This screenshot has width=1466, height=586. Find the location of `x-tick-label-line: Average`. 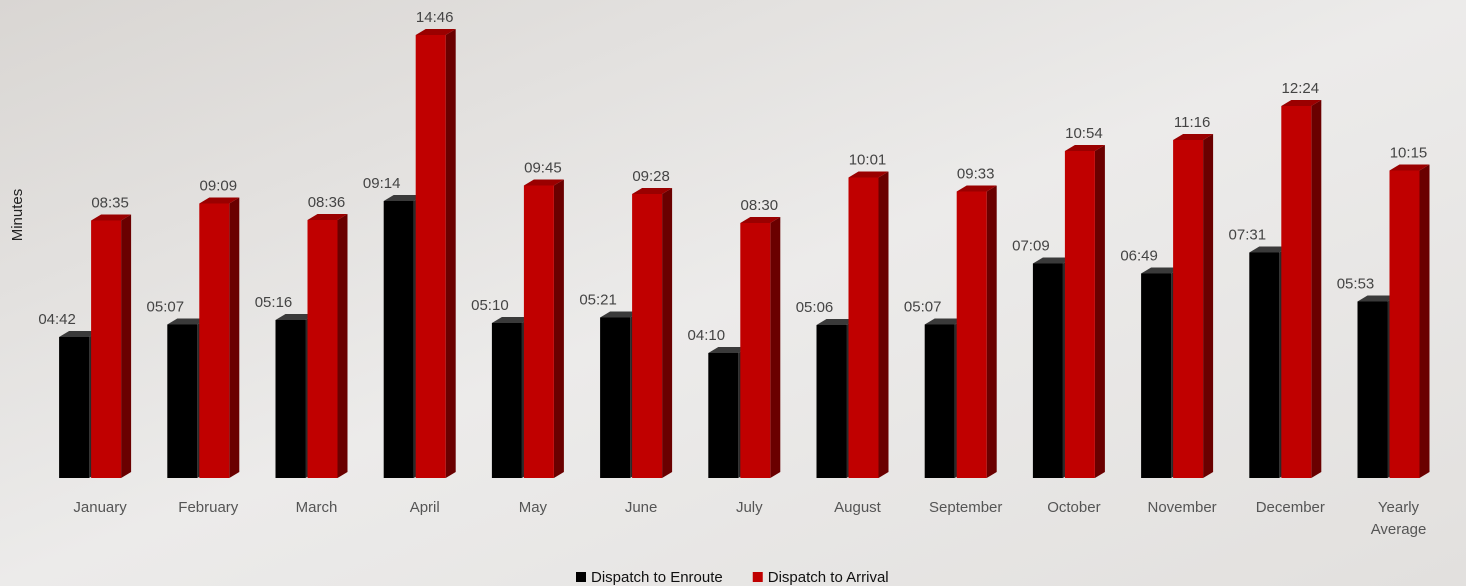

x-tick-label-line: Average is located at coordinates (1399, 529).